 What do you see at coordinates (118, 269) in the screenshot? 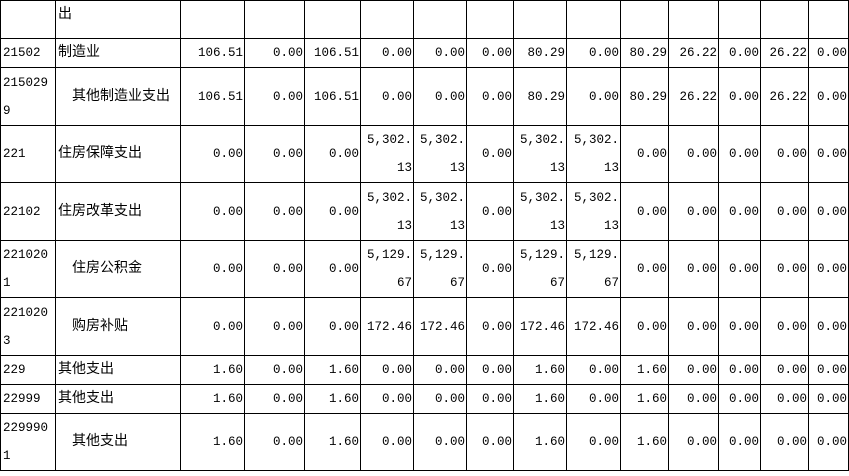
I see `name-cell: 住房公积金` at bounding box center [118, 269].